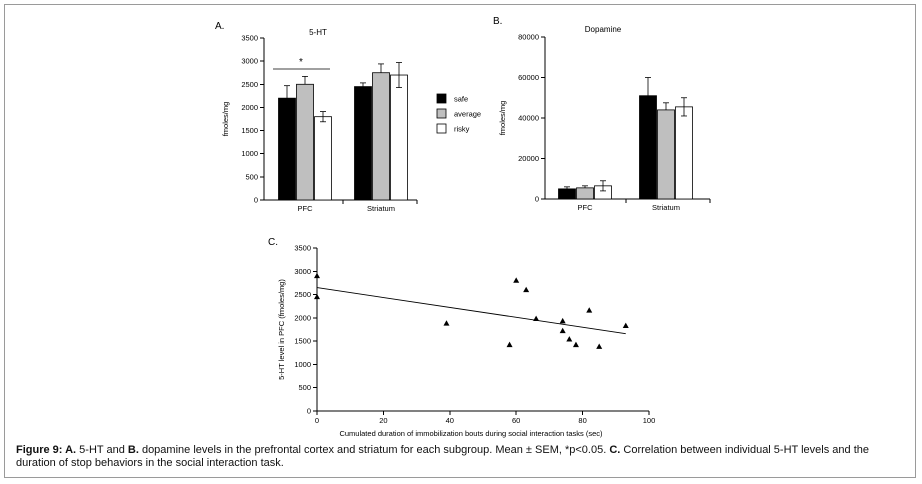 This screenshot has width=922, height=484. What do you see at coordinates (450, 420) in the screenshot?
I see `c-x-tick-label: 40` at bounding box center [450, 420].